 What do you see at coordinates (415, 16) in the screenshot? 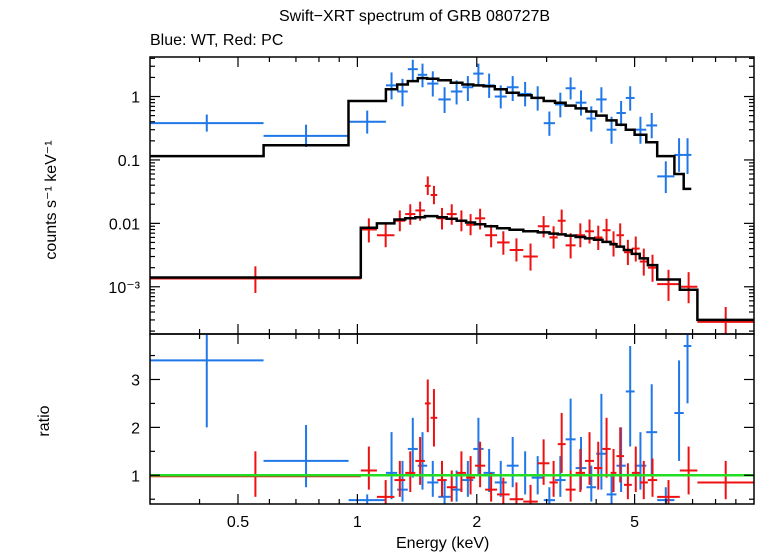
I see `chart-title: Swift−XRT spectrum of GRB 080727B` at bounding box center [415, 16].